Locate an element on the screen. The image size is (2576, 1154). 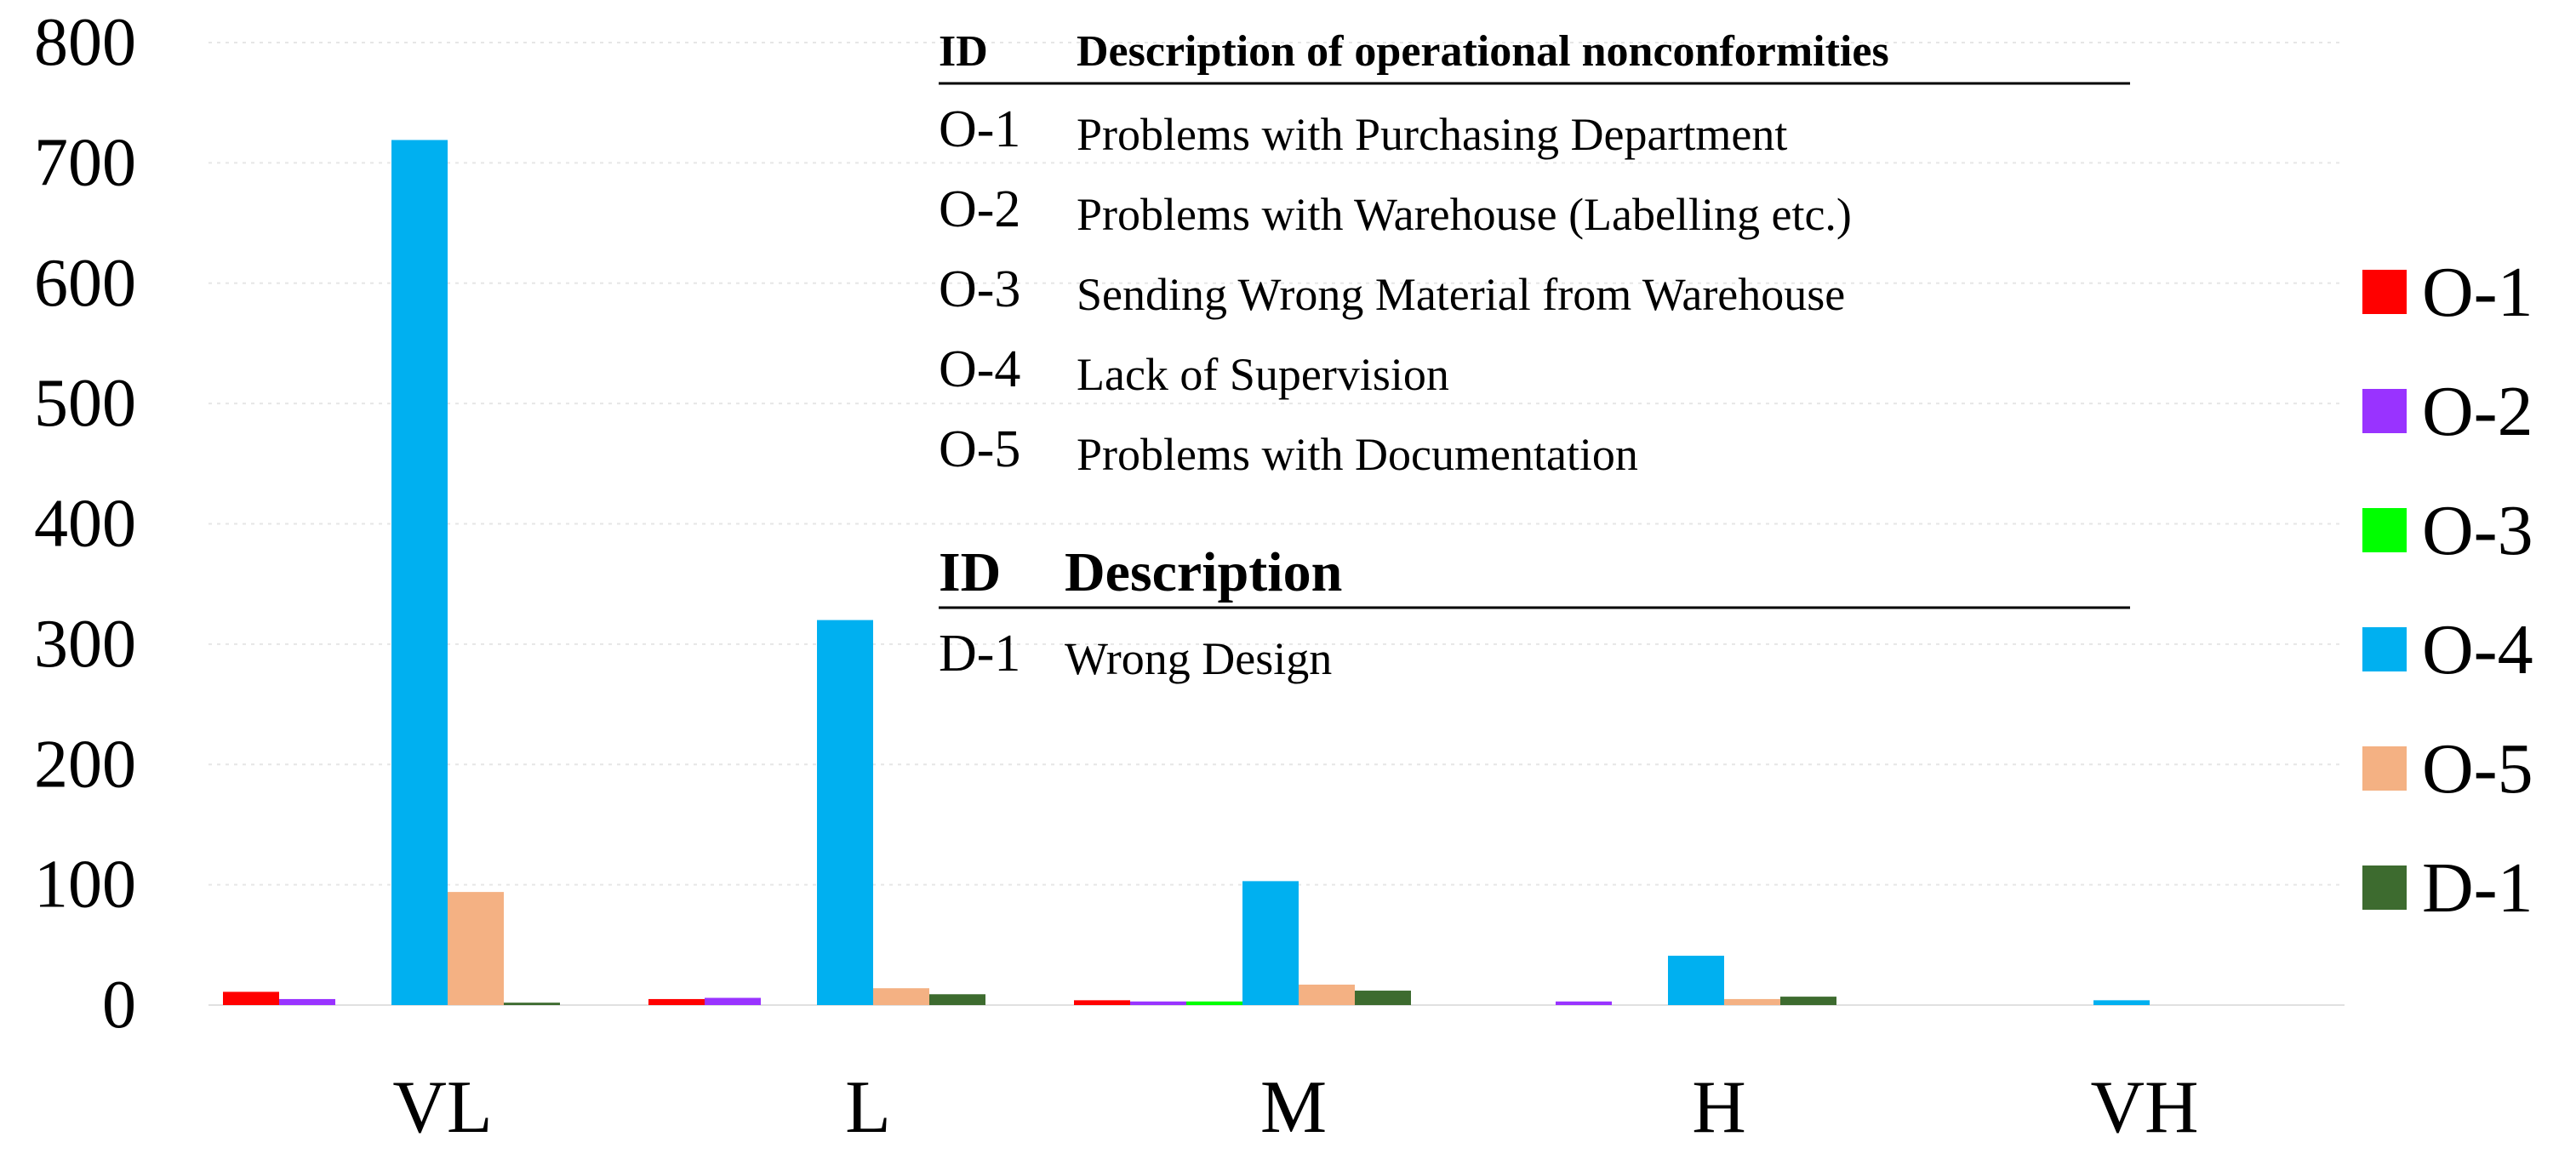
table-row-desc: Lack of Supervision is located at coordinates (1263, 374).